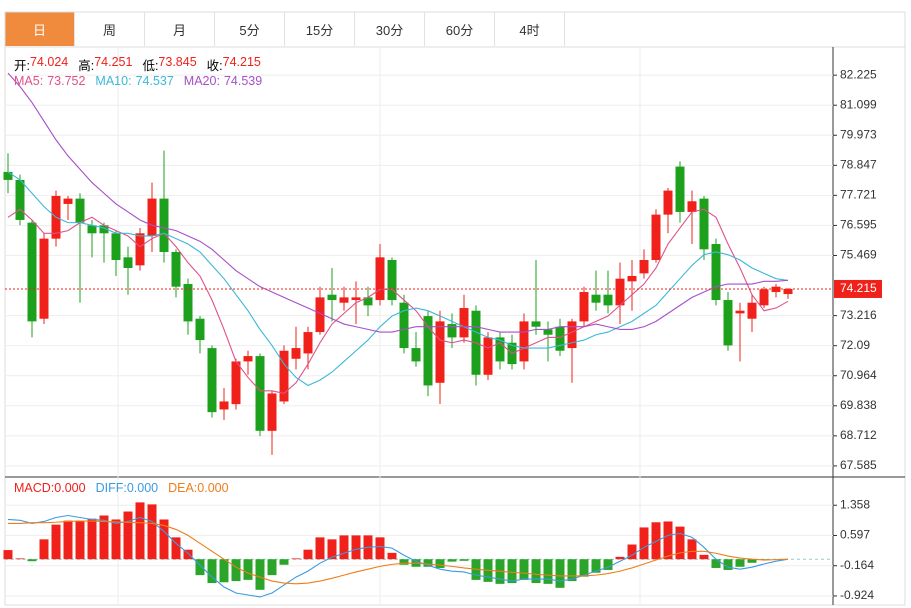  What do you see at coordinates (858, 164) in the screenshot?
I see `y-tick-label: 78.847` at bounding box center [858, 164].